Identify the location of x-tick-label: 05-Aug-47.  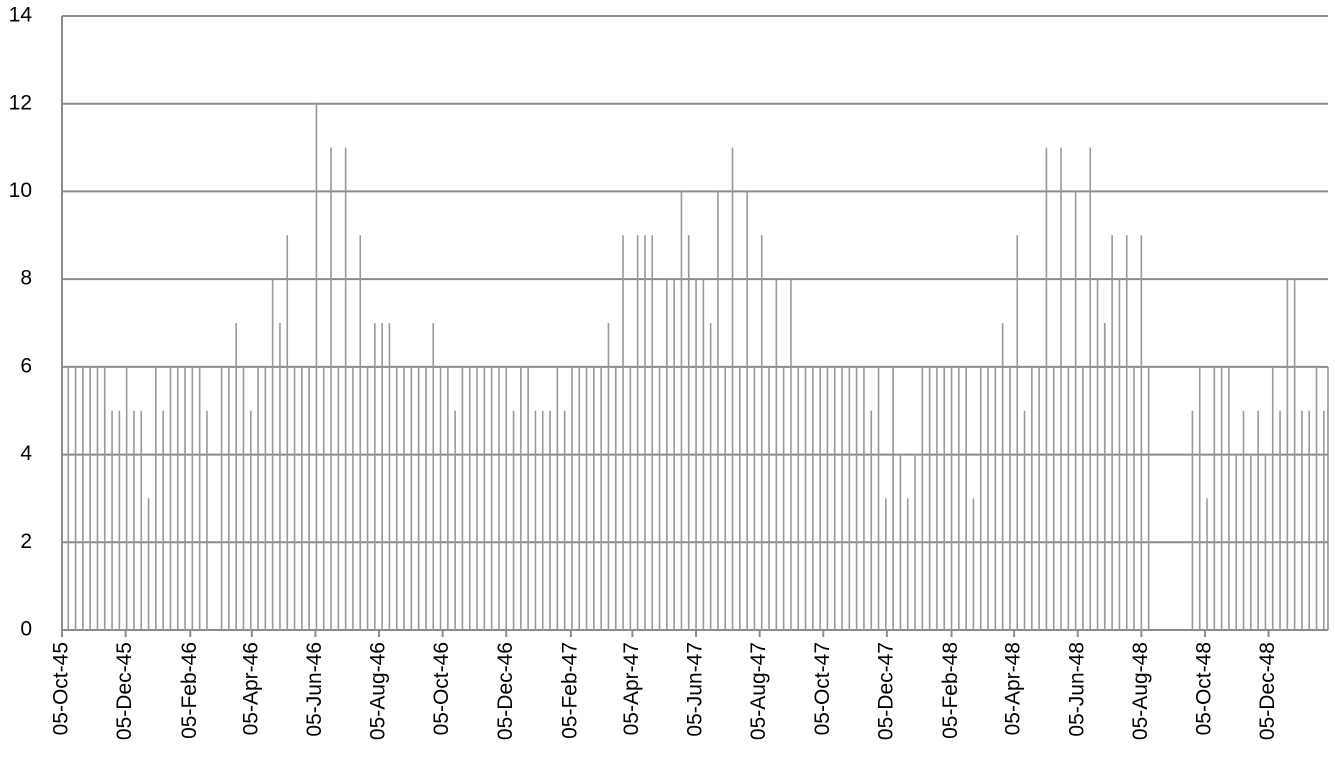
(758, 691).